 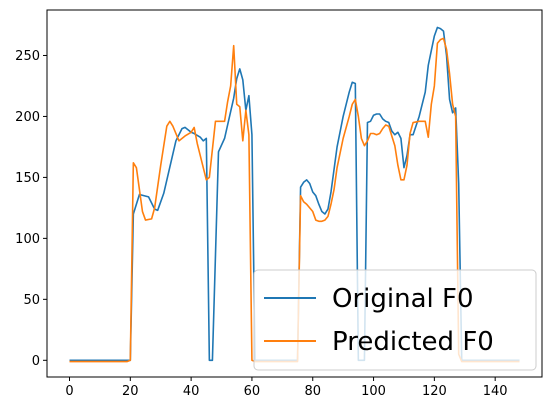 What do you see at coordinates (312, 391) in the screenshot?
I see `x-tick-label: 80` at bounding box center [312, 391].